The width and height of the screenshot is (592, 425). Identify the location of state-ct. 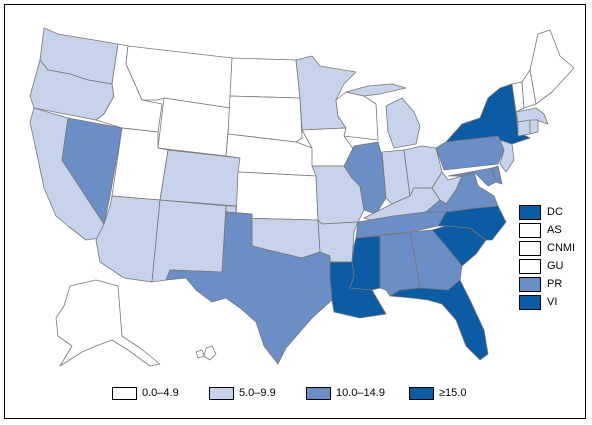
(524, 128).